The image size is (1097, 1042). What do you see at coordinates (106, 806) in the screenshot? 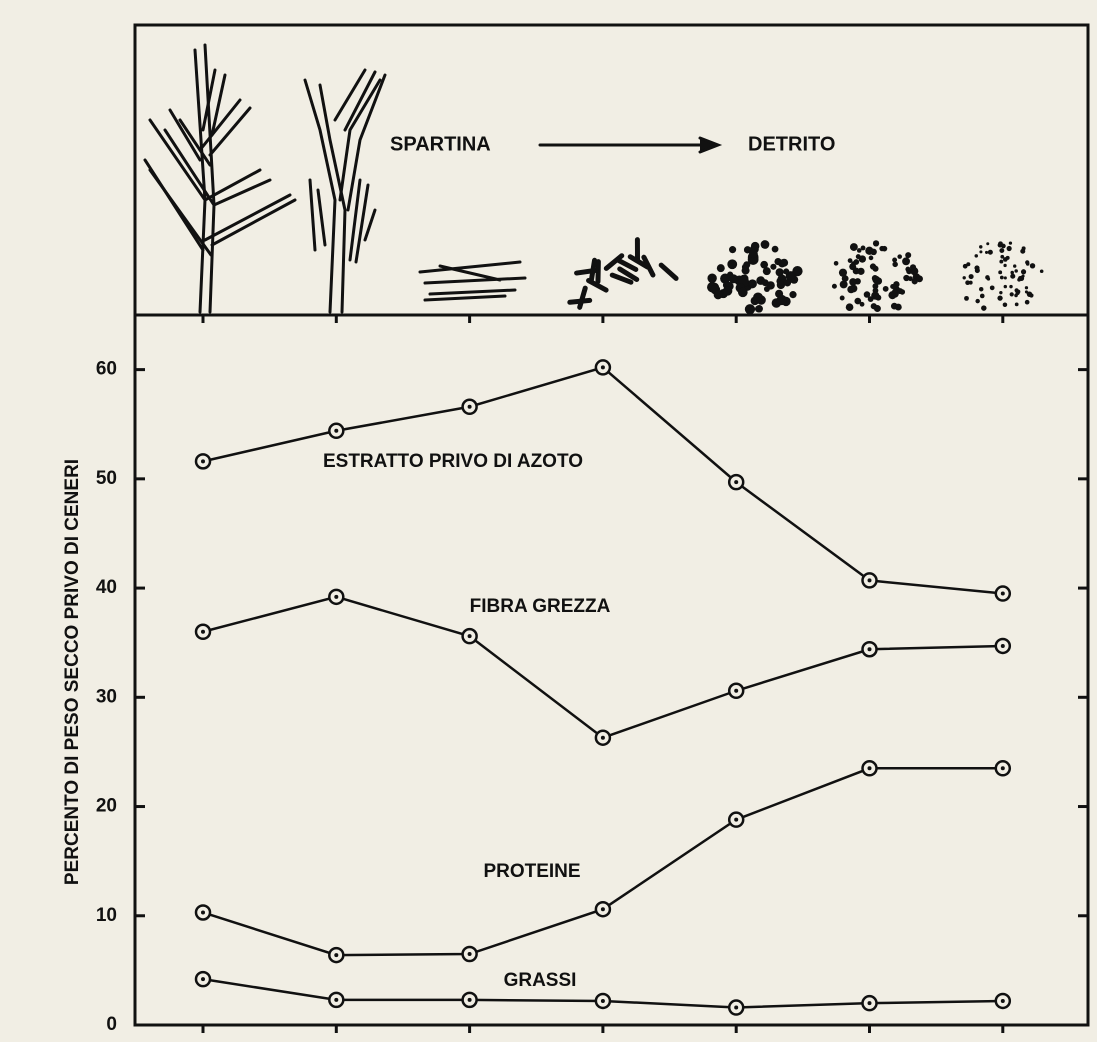
I see `y-tick-label: 20` at bounding box center [106, 806].